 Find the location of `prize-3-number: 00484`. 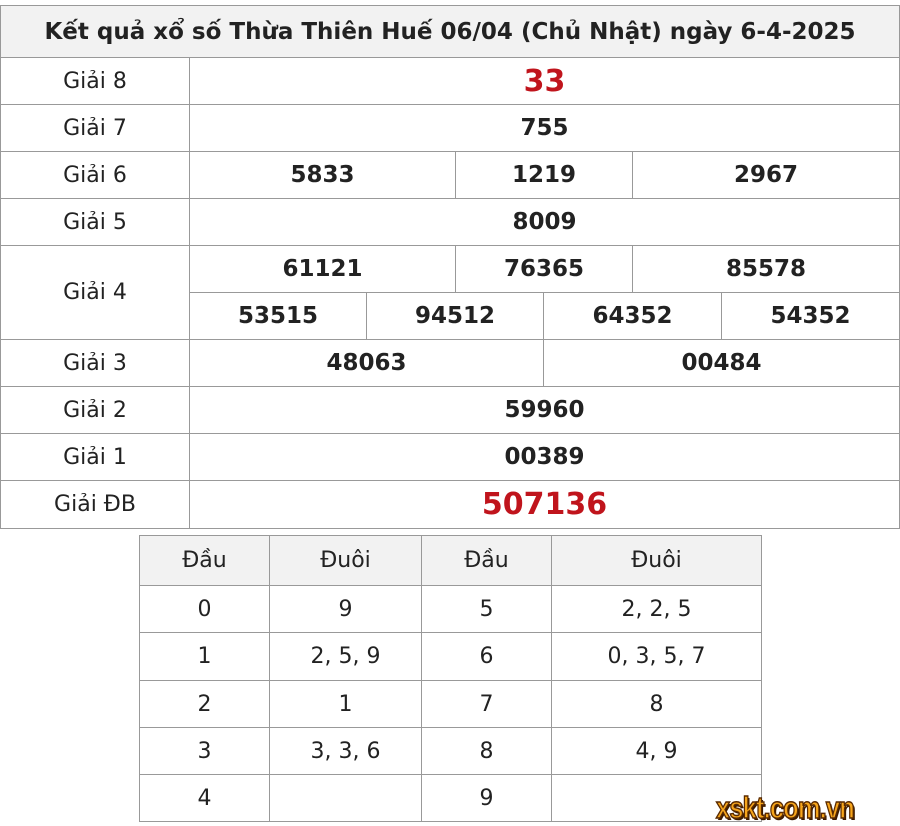

prize-3-number: 00484 is located at coordinates (721, 363).